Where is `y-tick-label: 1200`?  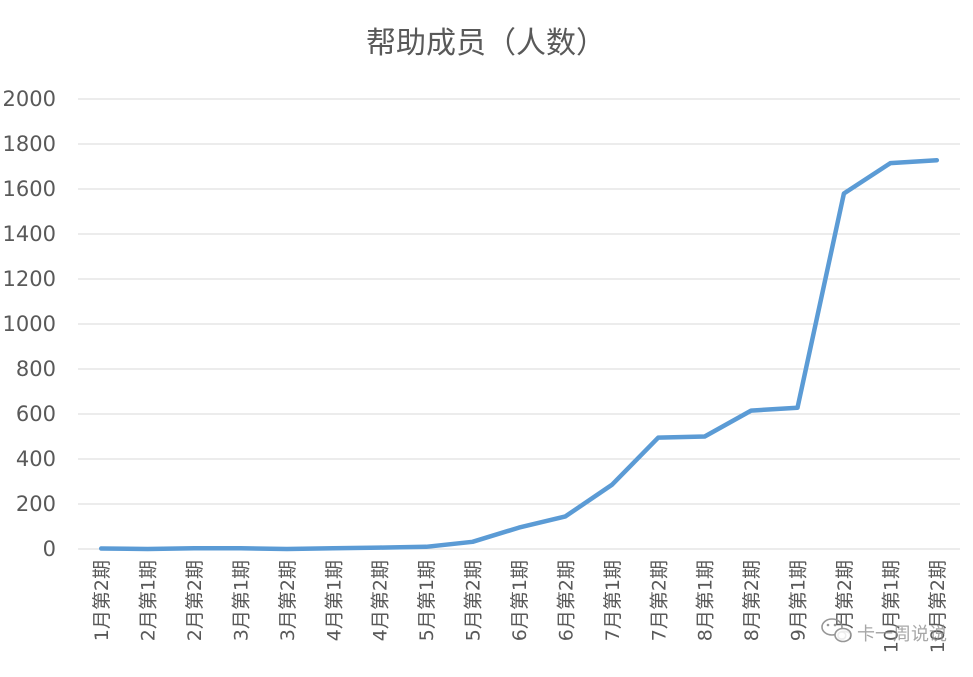 y-tick-label: 1200 is located at coordinates (29, 279).